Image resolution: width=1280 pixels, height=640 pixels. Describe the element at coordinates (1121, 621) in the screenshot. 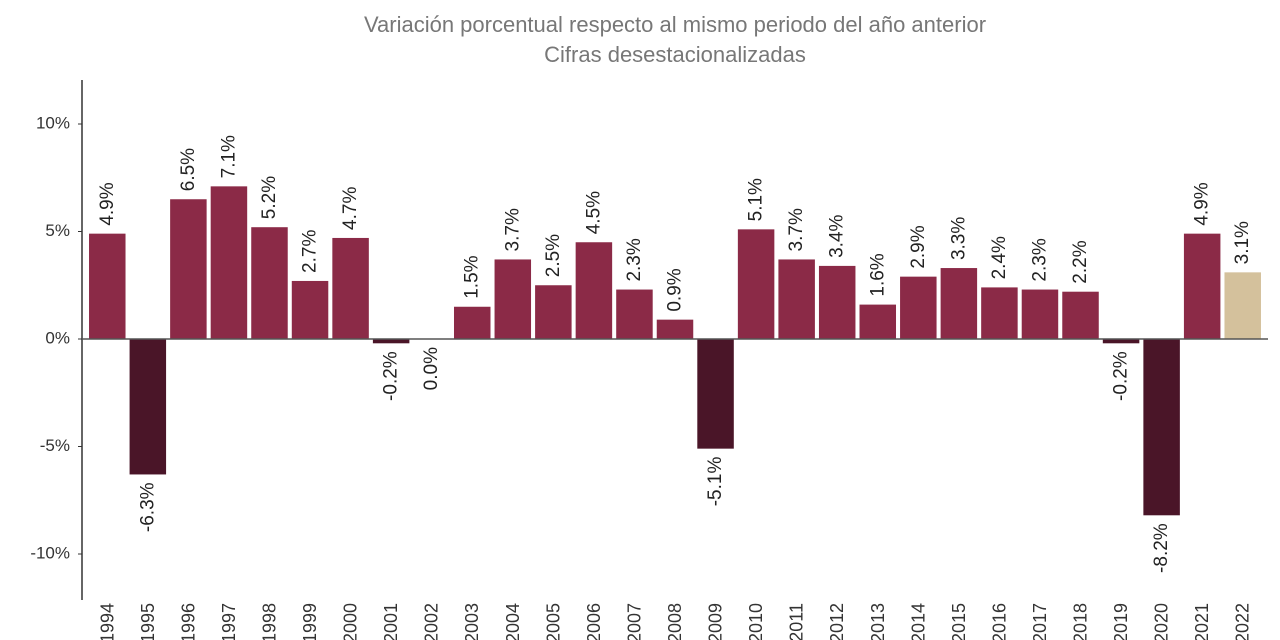

I see `x-tick-label: 2019` at that location.